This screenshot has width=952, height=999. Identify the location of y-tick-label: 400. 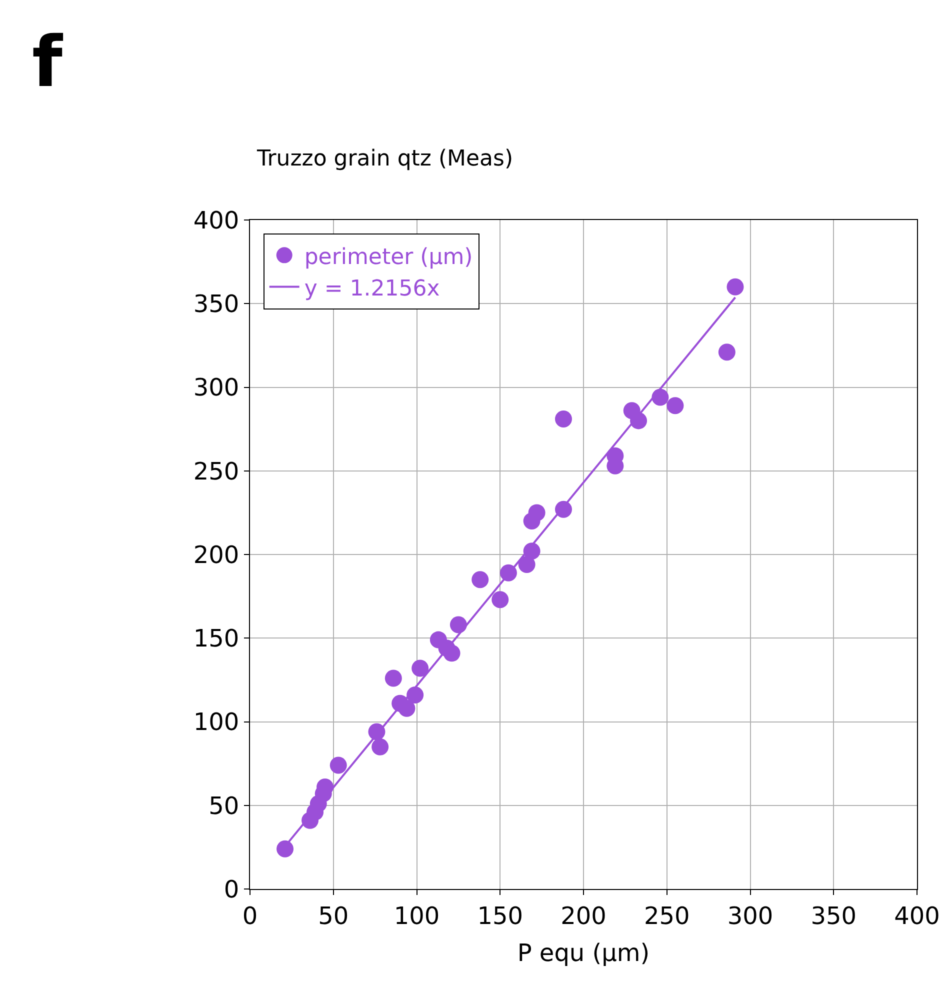
(216, 220).